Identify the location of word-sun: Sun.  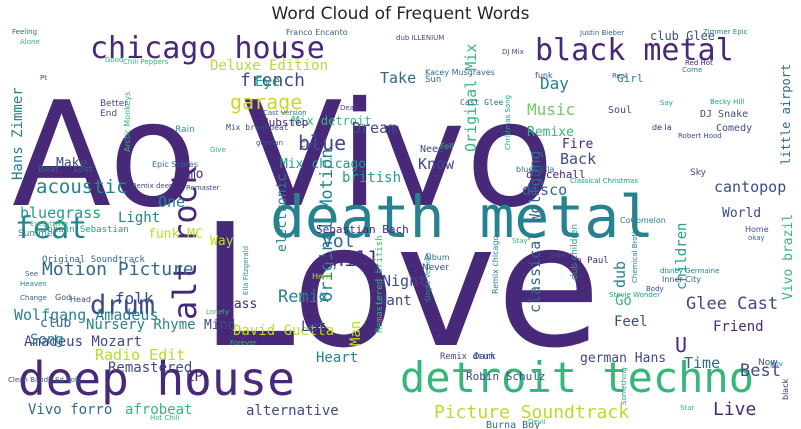
(433, 80).